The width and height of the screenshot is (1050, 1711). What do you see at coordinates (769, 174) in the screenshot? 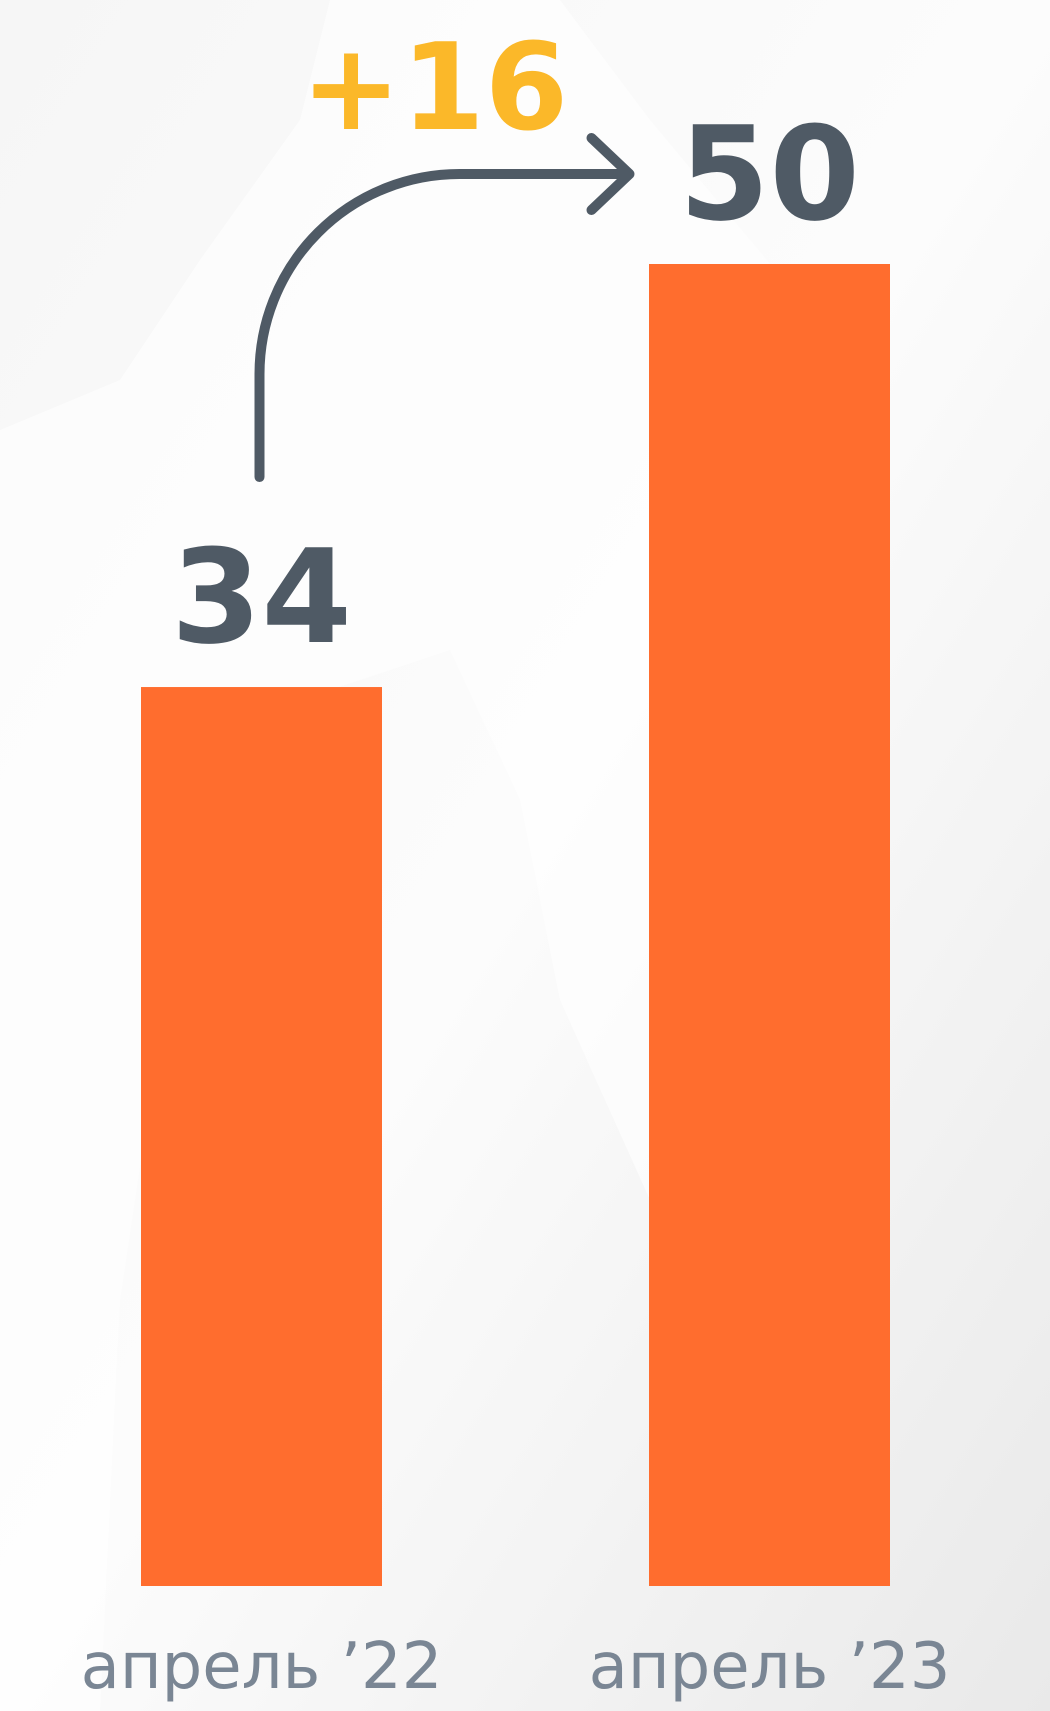
I see `value-label: 50` at bounding box center [769, 174].